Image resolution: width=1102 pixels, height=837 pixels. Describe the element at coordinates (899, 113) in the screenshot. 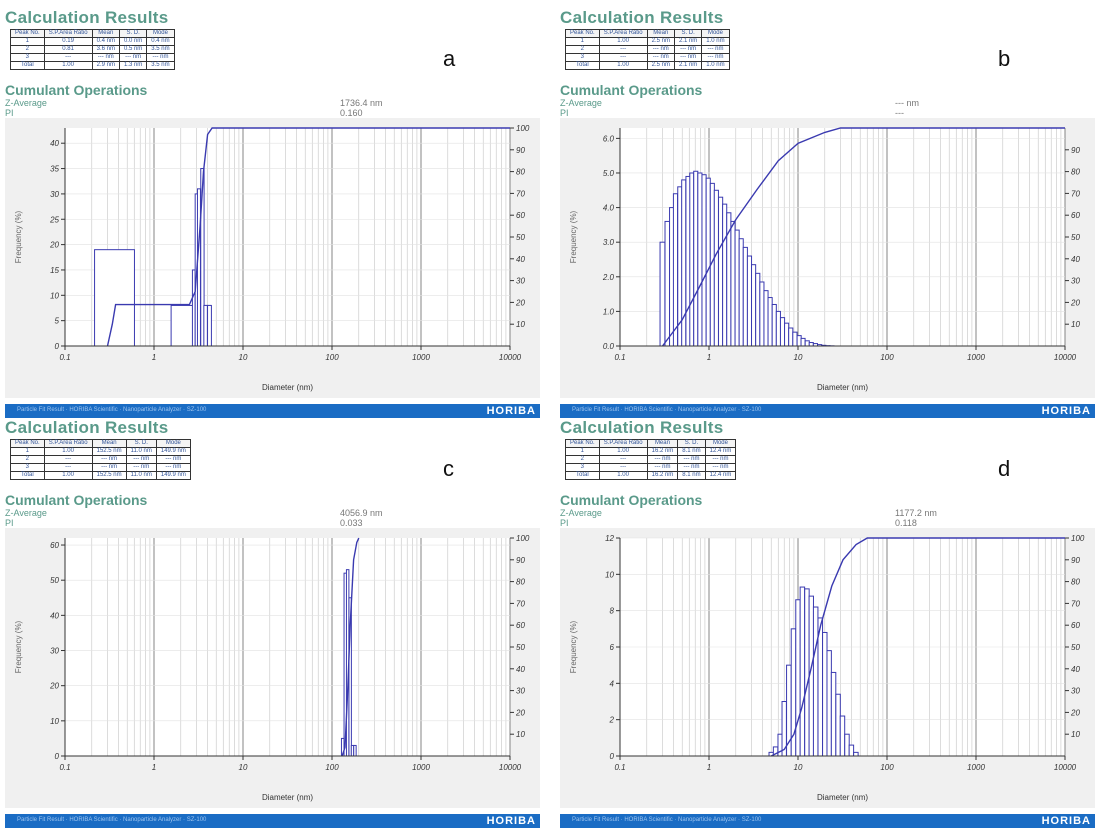

I see `pi-value: ---` at that location.